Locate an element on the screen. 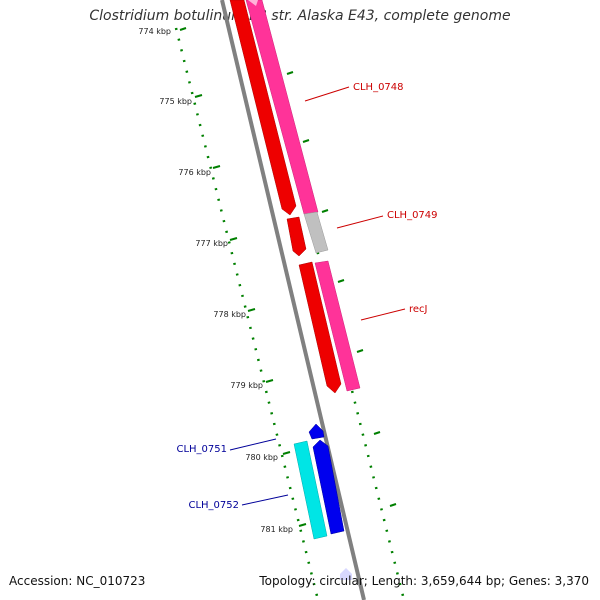  gene-label-clh-0752: CLH_0752 is located at coordinates (213, 505).